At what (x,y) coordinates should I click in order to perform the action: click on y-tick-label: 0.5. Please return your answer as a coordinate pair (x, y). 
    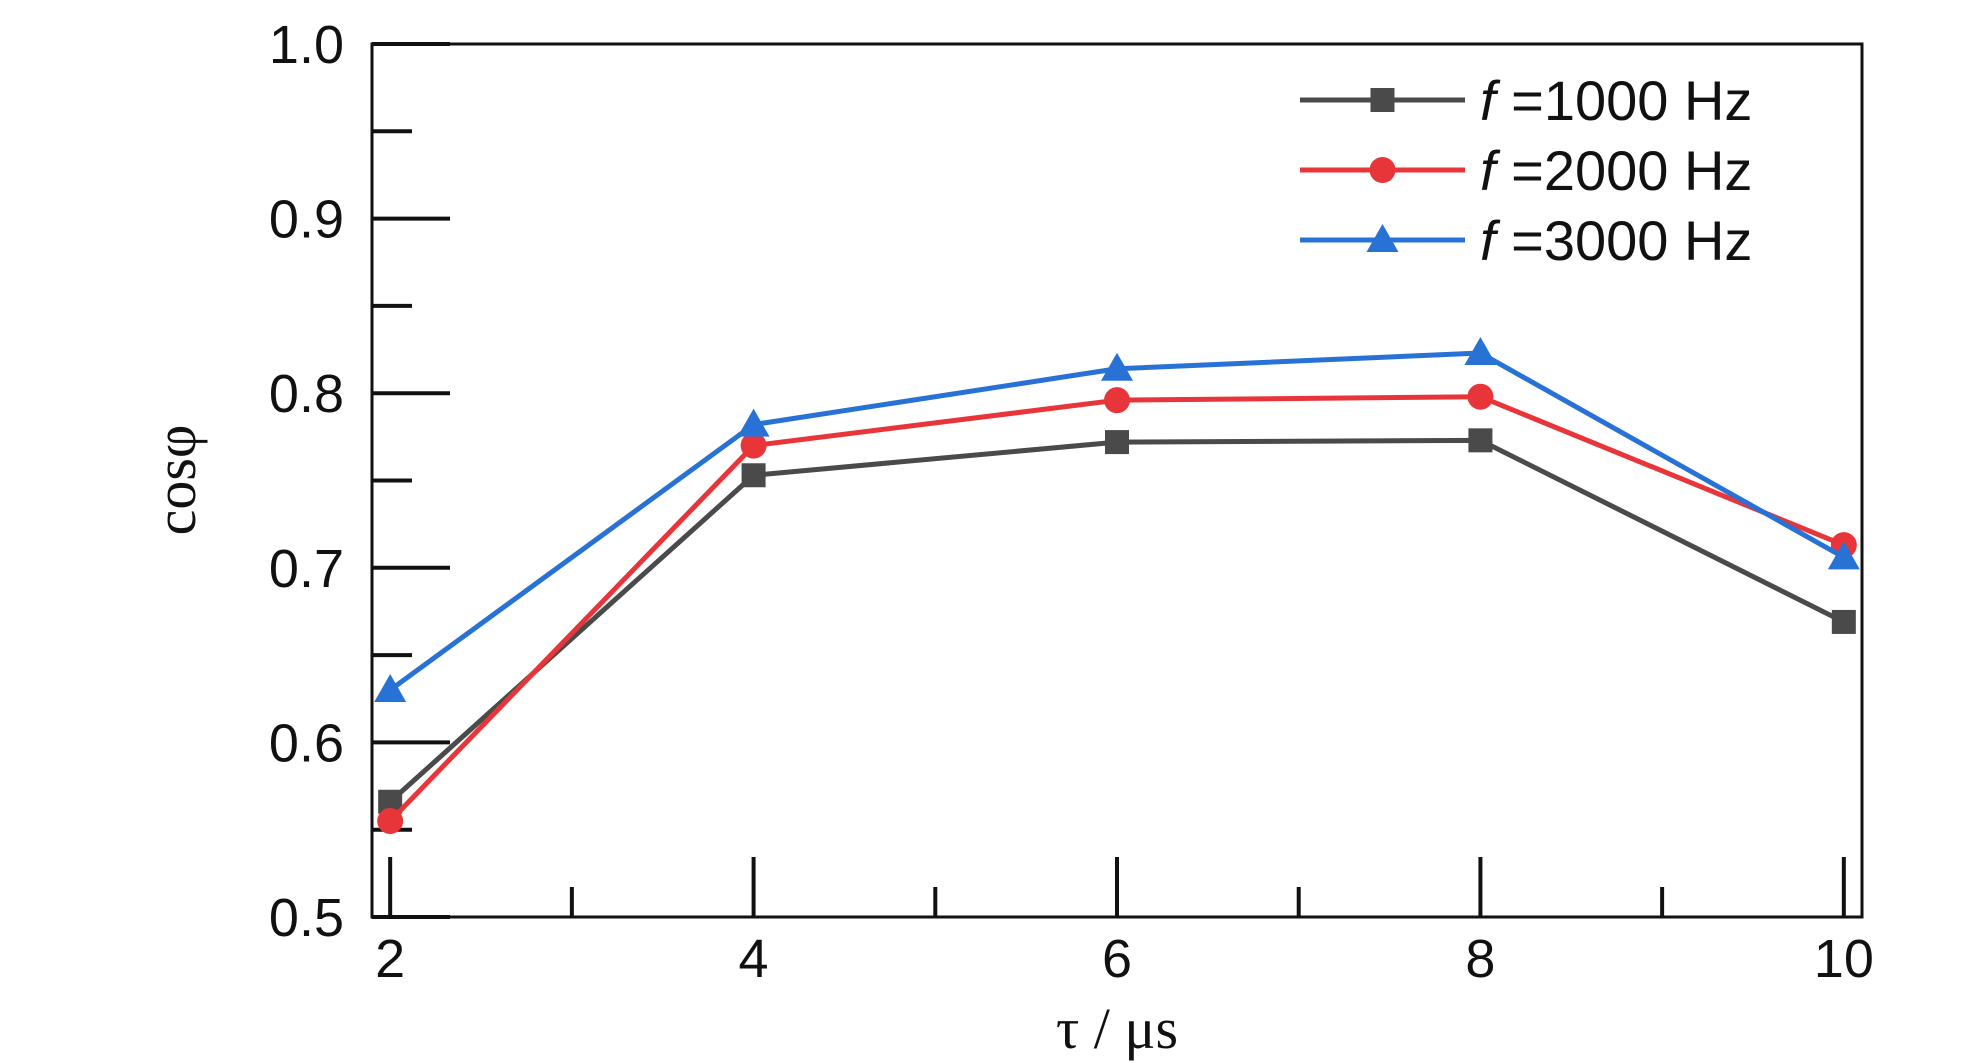
    Looking at the image, I should click on (306, 918).